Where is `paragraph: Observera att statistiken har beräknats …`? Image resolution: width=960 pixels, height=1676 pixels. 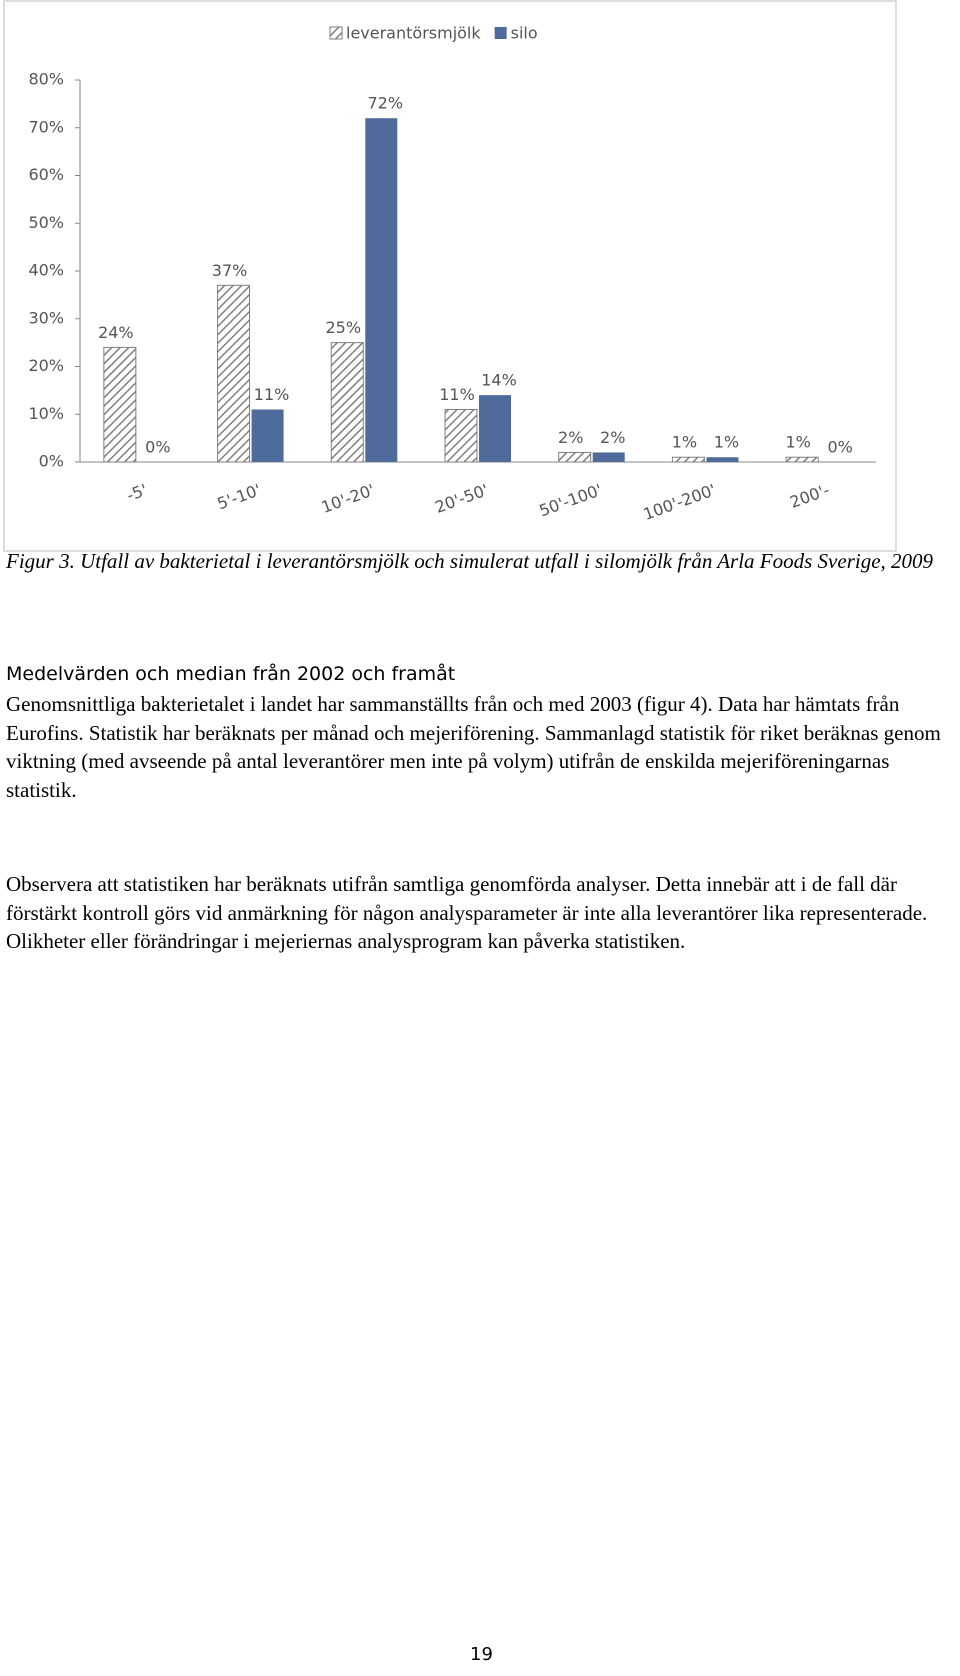 paragraph: Observera att statistiken har beräknats … is located at coordinates (467, 912).